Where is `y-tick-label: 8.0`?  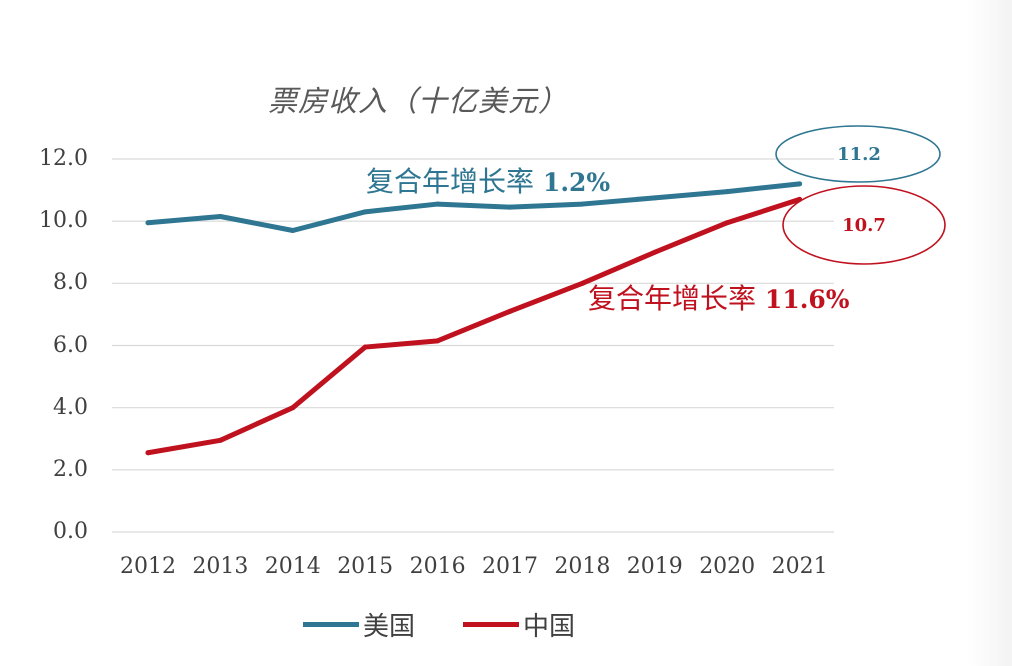 y-tick-label: 8.0 is located at coordinates (70, 283).